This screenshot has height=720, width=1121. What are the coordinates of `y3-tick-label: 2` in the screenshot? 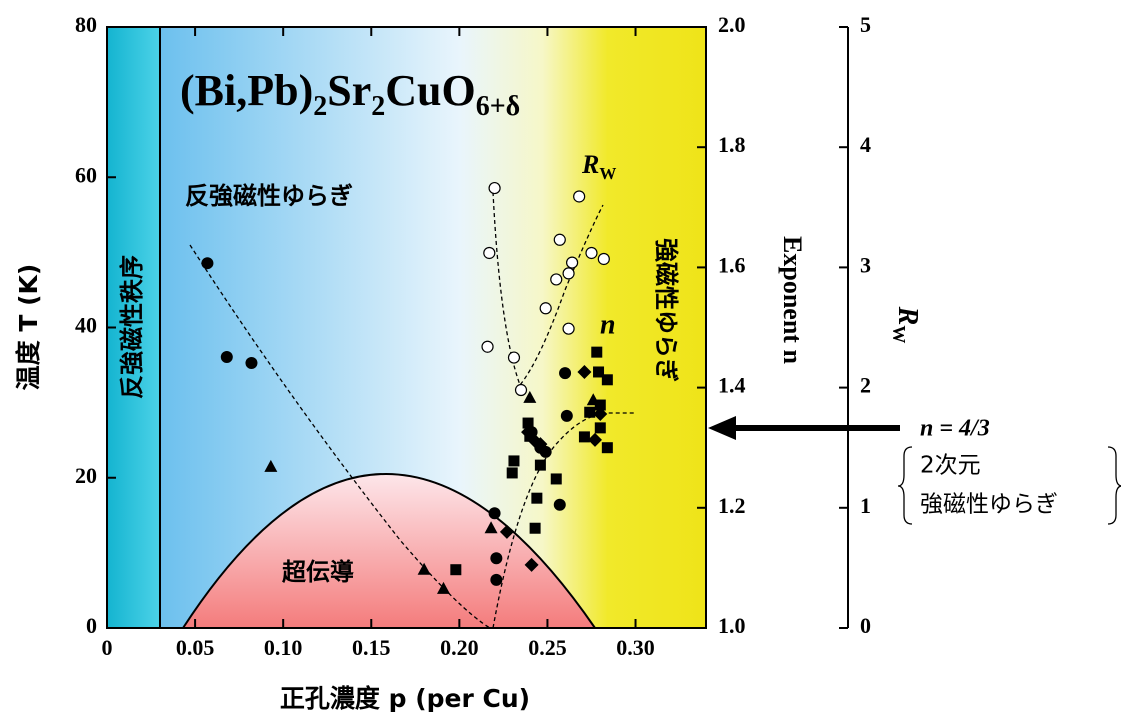 It's located at (865, 385).